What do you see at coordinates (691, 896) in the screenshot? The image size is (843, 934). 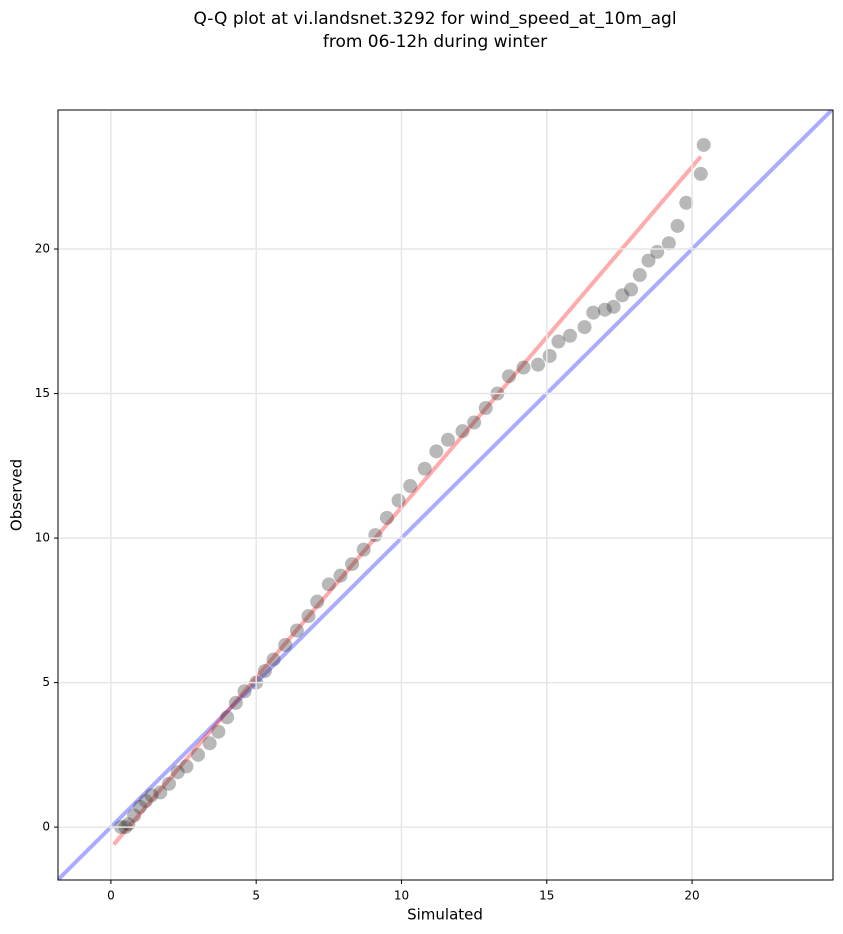 I see `x-tick-label: 20` at bounding box center [691, 896].